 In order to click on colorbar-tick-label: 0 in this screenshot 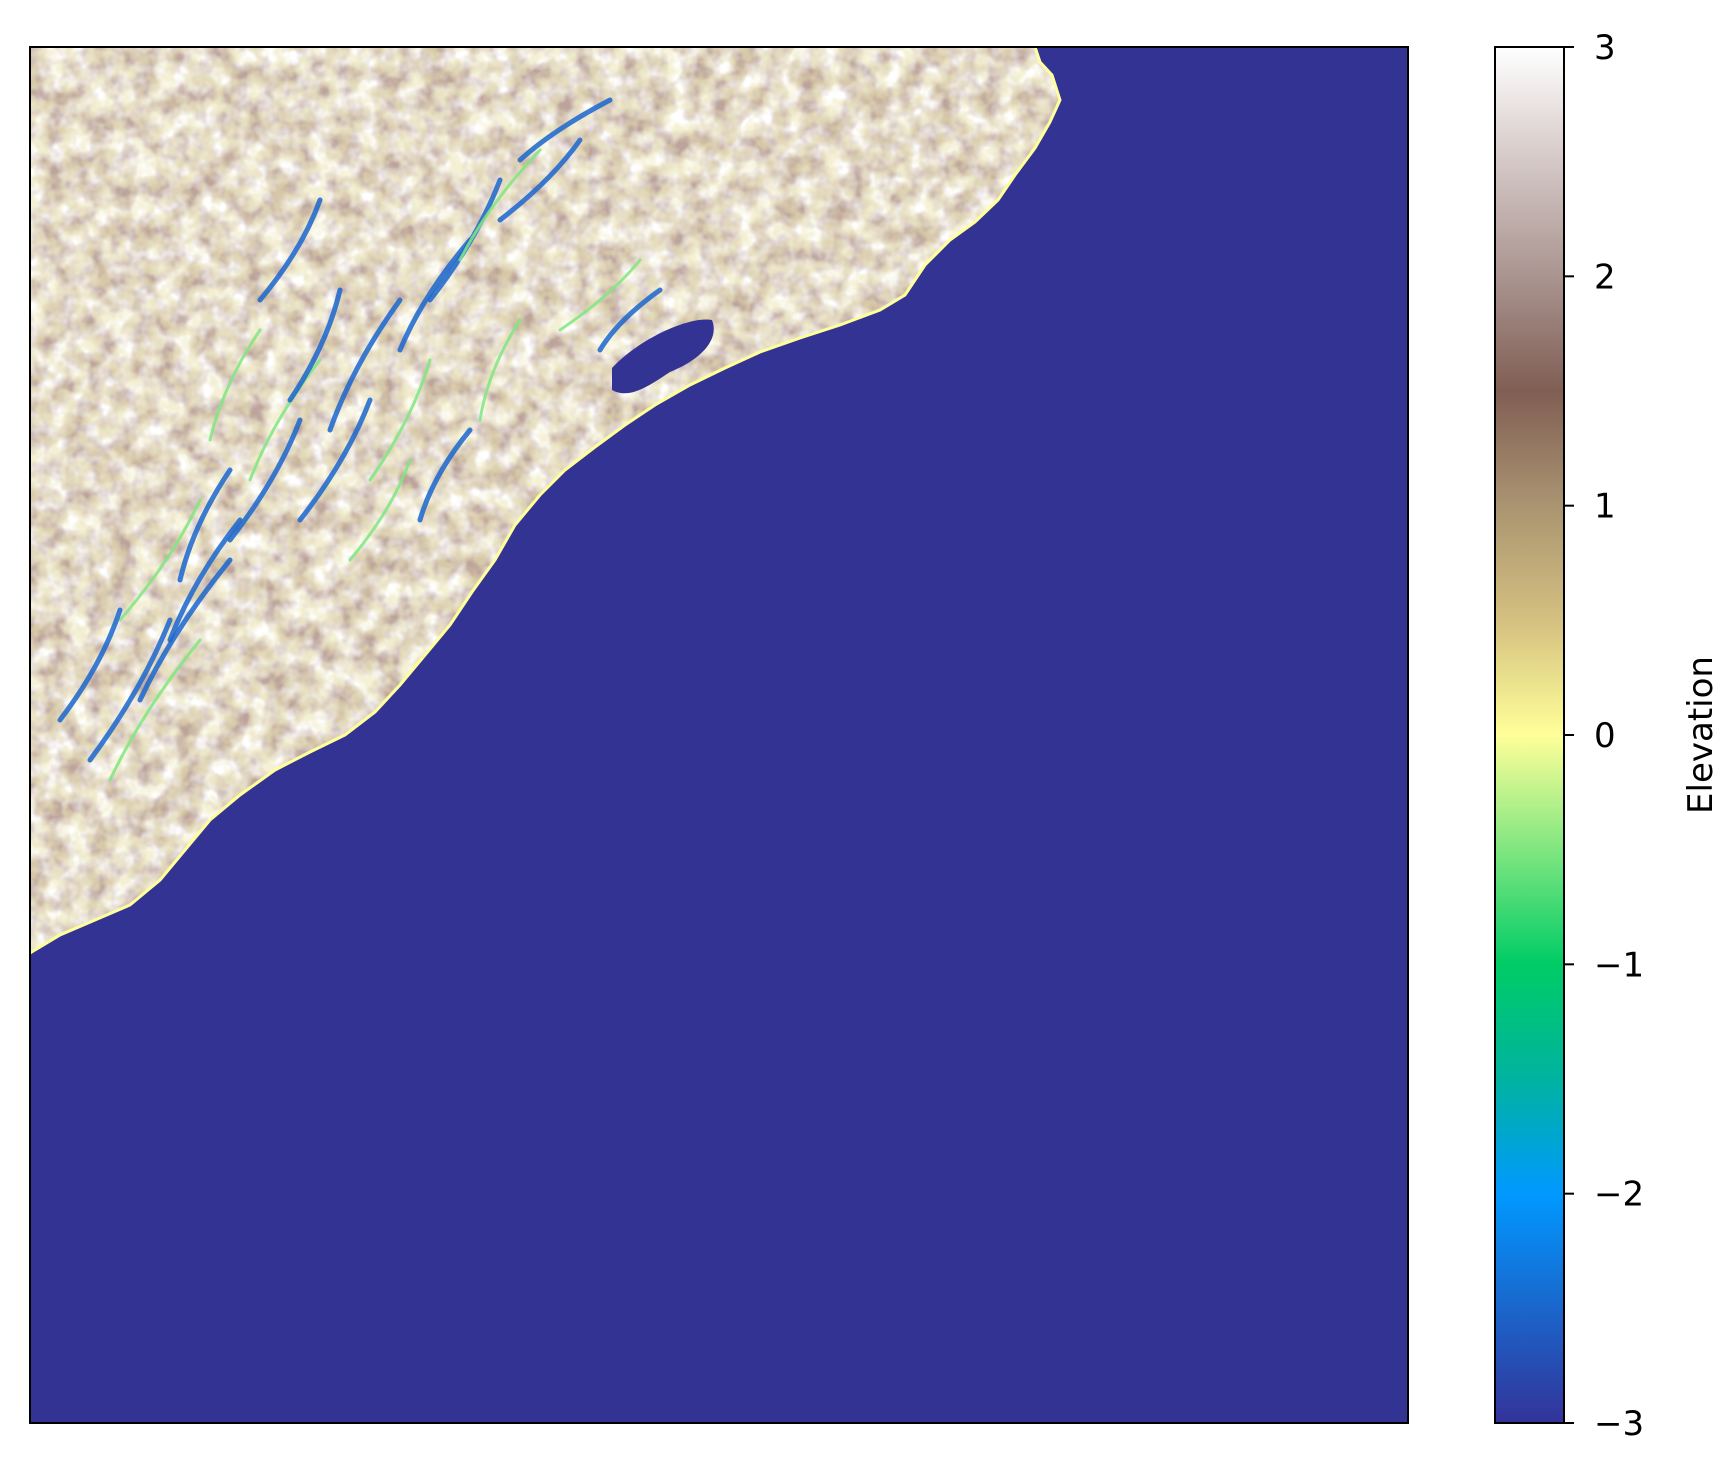, I will do `click(1605, 736)`.